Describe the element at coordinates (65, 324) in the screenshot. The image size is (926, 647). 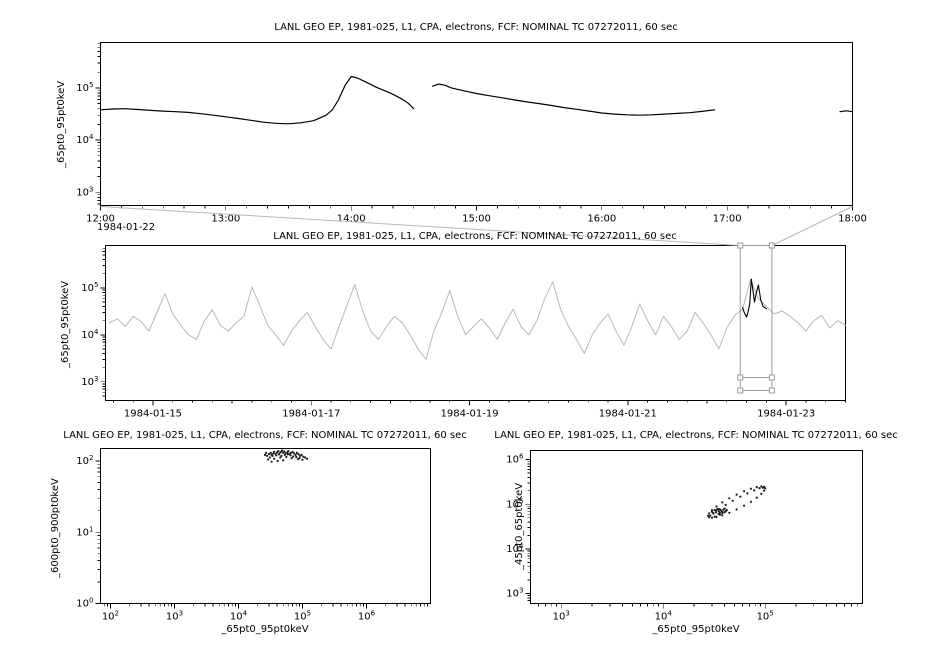
I see `context-ylabel: _65pt0_95pt0keV` at that location.